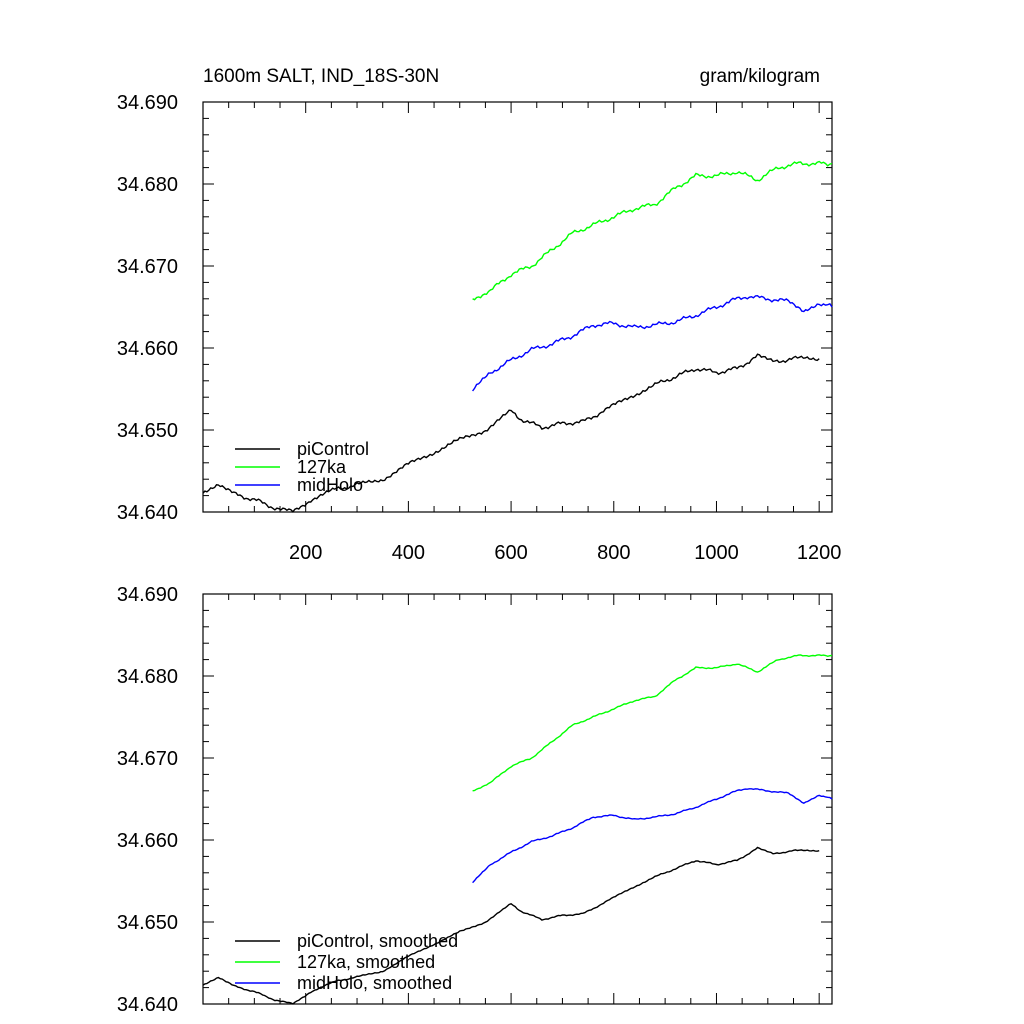  I want to click on x-tick-label: 800, so click(613, 553).